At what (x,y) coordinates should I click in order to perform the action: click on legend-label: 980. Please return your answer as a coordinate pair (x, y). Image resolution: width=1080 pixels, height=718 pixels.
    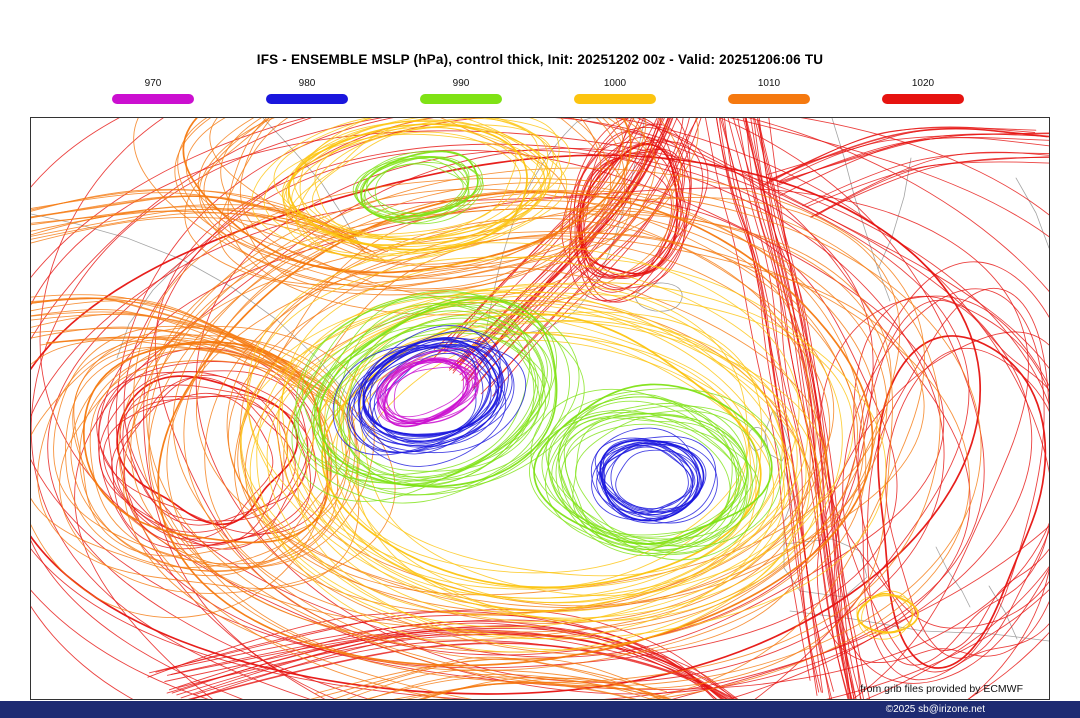
    Looking at the image, I should click on (307, 83).